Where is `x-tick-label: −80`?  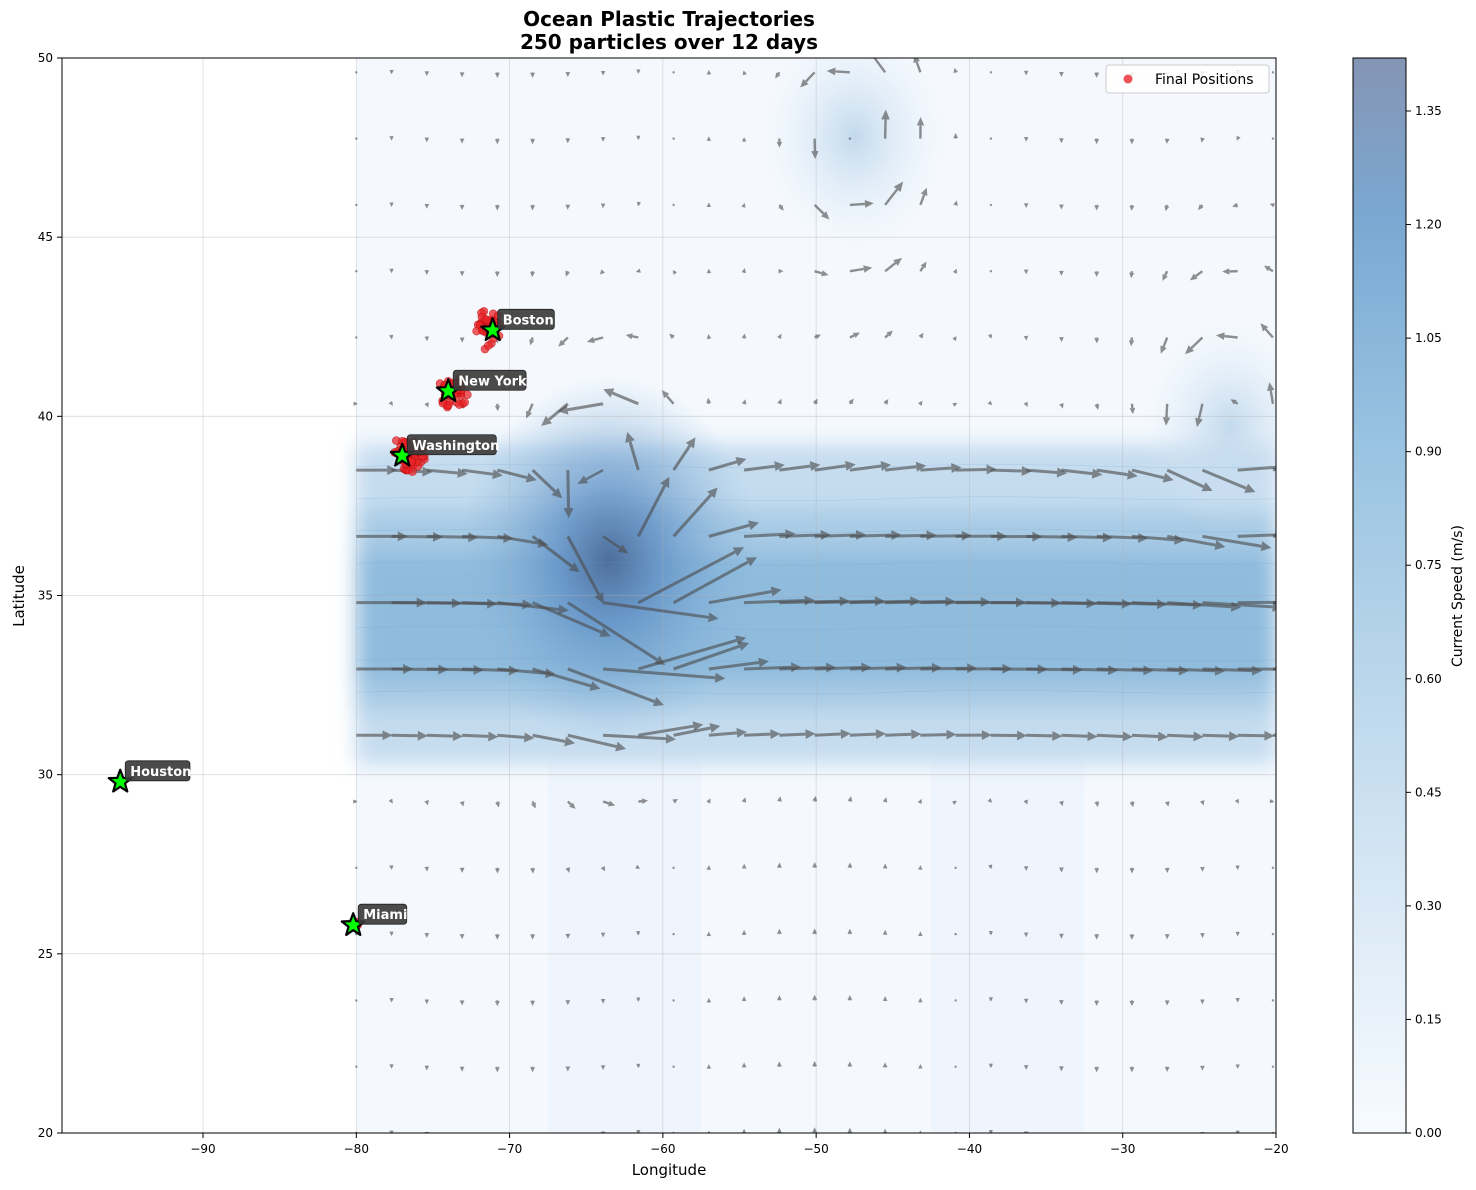 x-tick-label: −80 is located at coordinates (356, 1149).